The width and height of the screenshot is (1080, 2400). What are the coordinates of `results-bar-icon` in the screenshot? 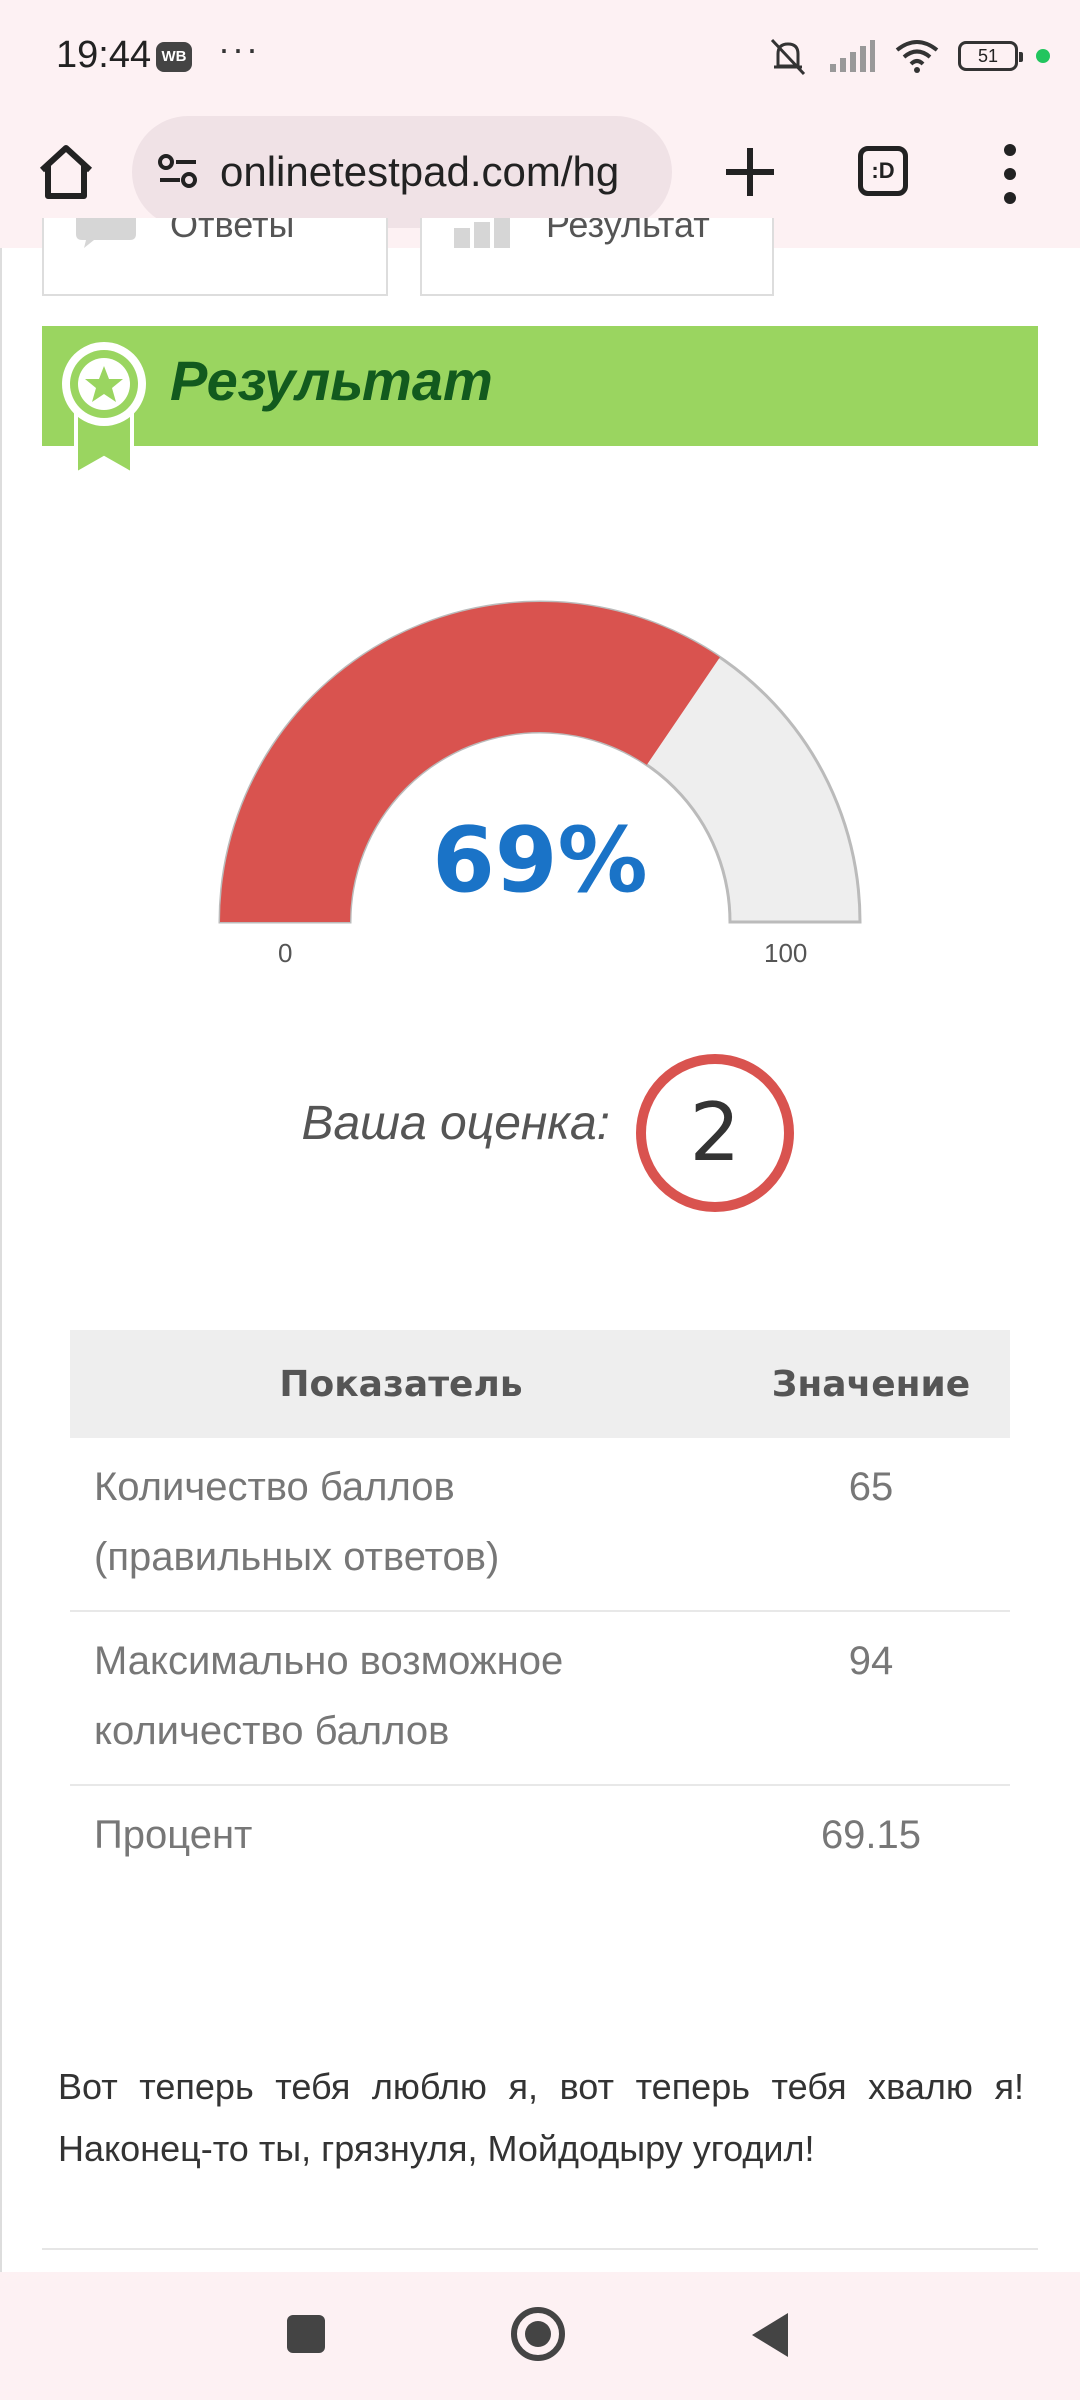 It's located at (482, 233).